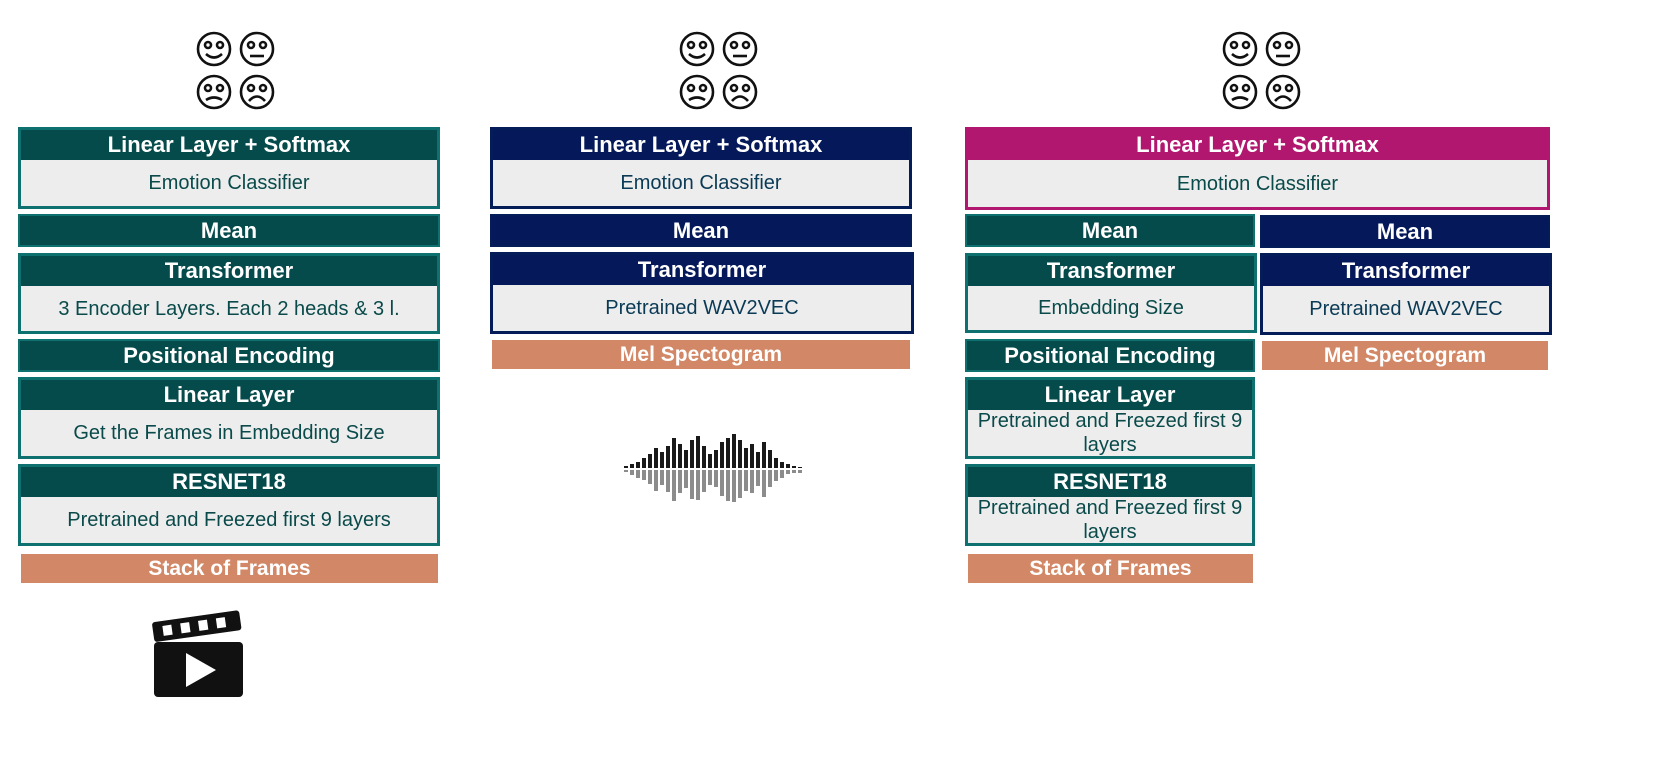 This screenshot has width=1655, height=759. What do you see at coordinates (1110, 395) in the screenshot?
I see `fusion-video-linear-layer-title: Linear Layer` at bounding box center [1110, 395].